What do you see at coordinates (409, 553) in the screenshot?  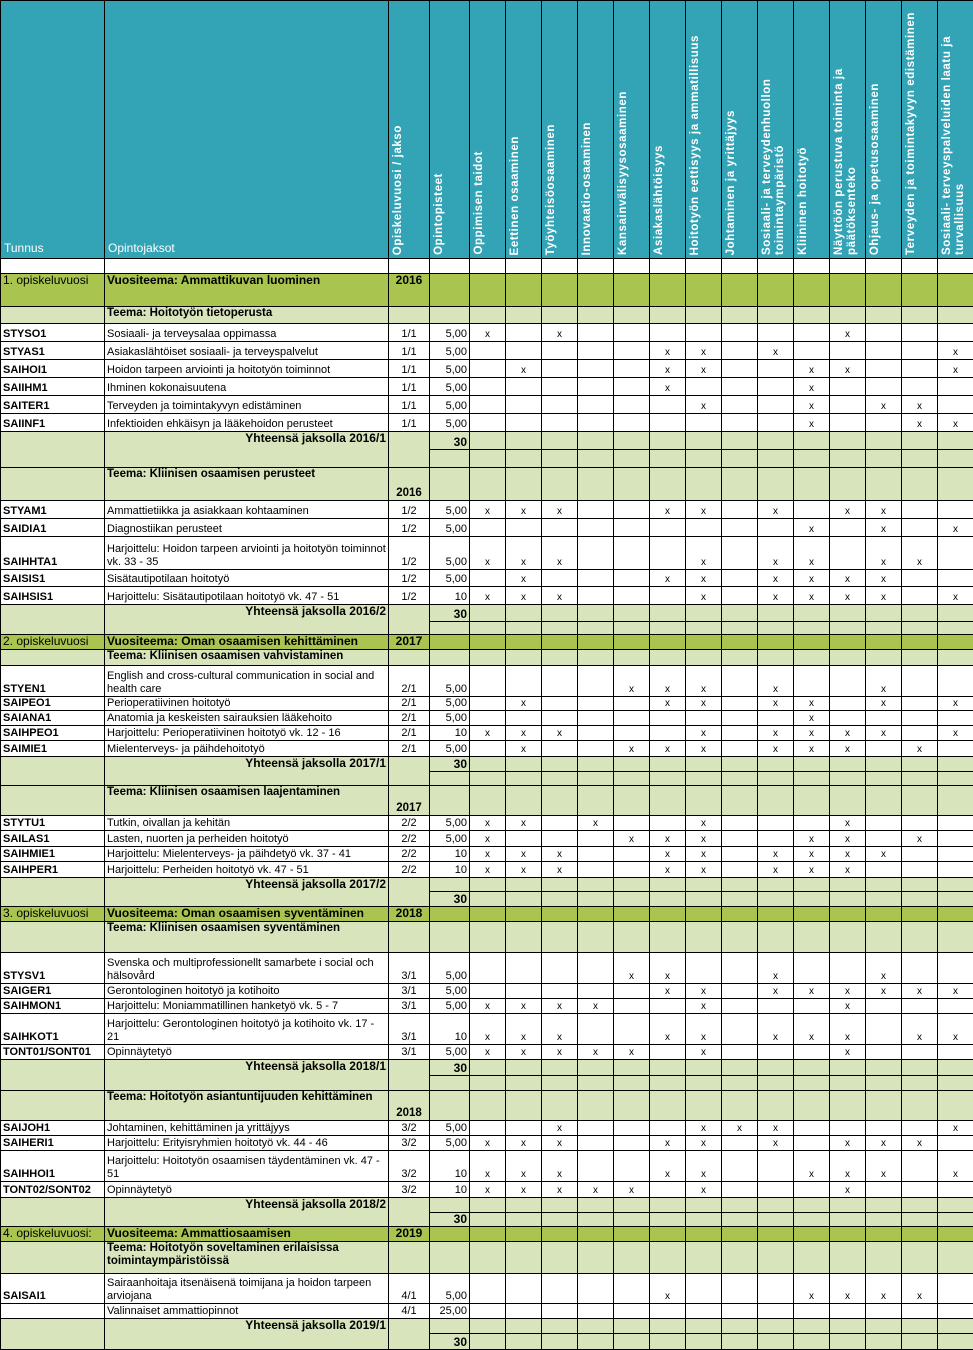 I see `course-period: 1/2` at bounding box center [409, 553].